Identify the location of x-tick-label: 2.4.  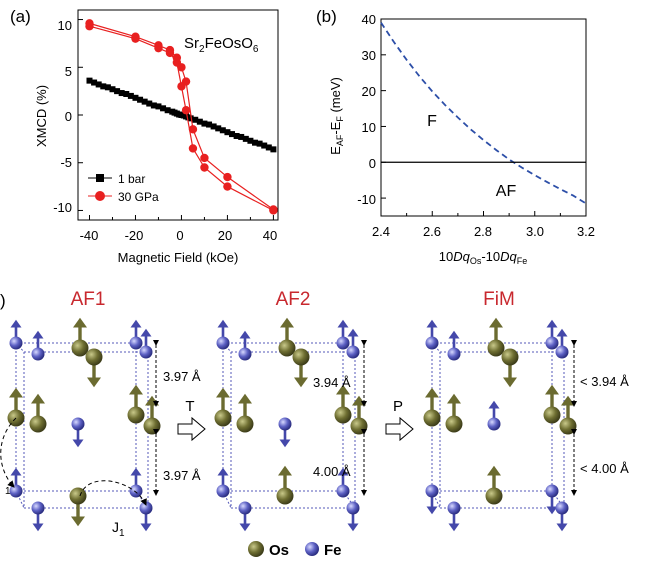
(381, 231).